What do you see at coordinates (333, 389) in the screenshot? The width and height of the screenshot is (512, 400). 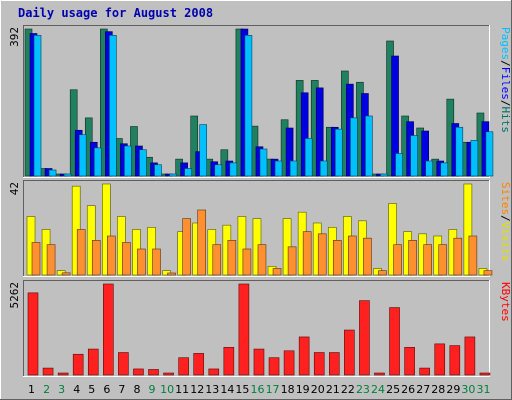 I see `x-tick-label-21: 21` at bounding box center [333, 389].